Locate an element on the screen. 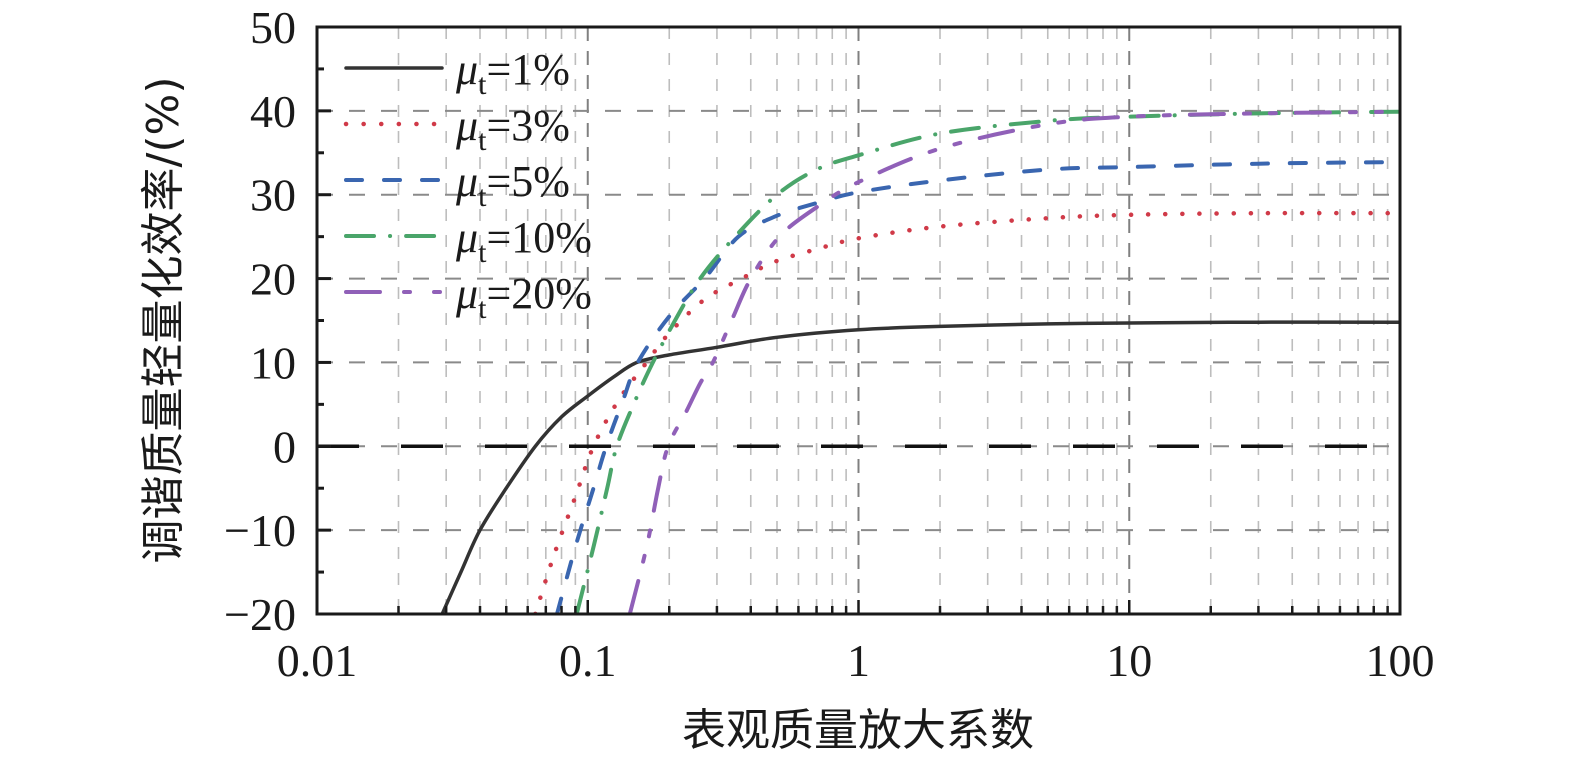 The image size is (1575, 765). x-tick-label: 1 is located at coordinates (858, 660).